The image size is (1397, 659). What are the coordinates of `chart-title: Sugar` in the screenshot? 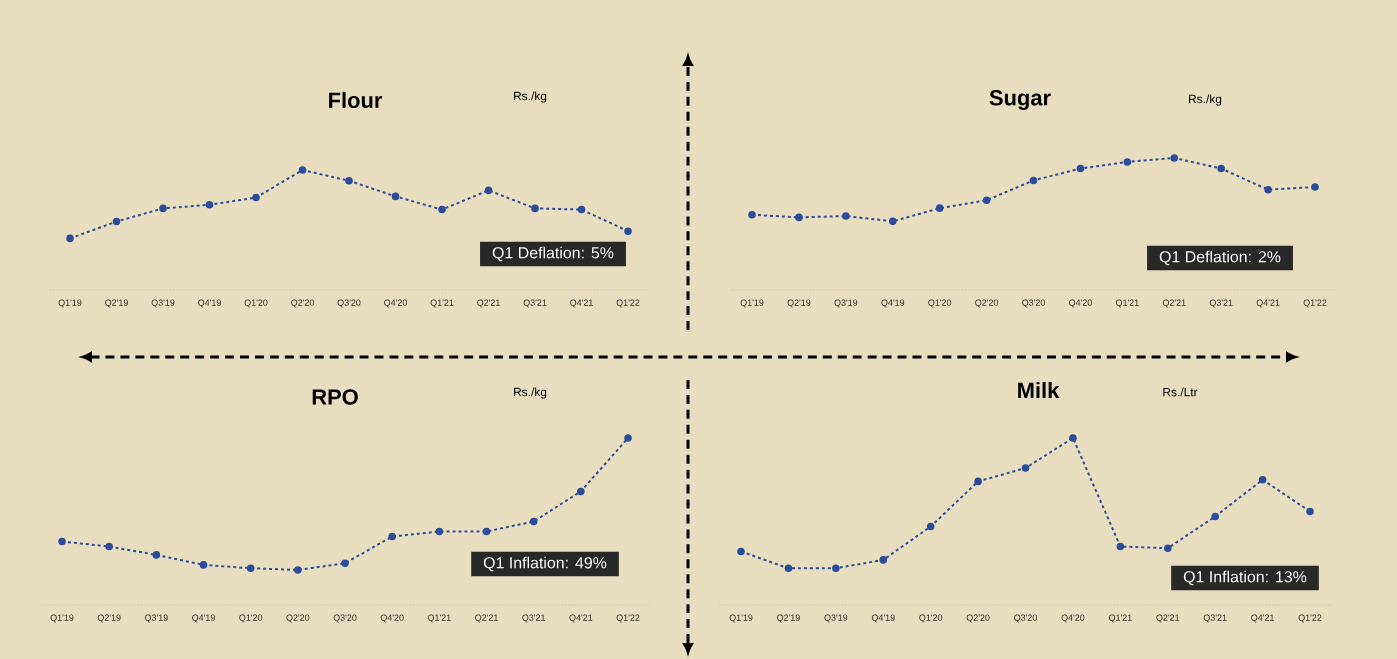 It's located at (1020, 100).